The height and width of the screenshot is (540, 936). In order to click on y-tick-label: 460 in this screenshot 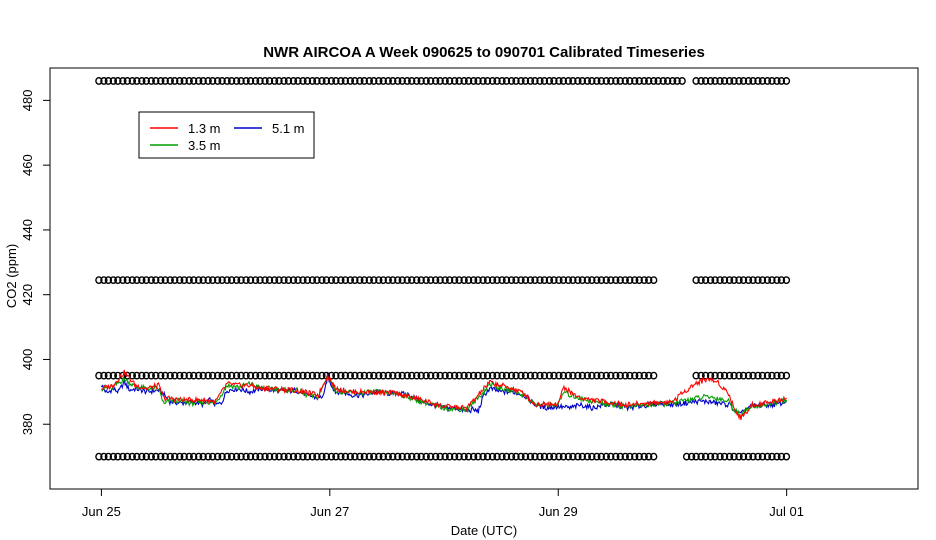, I will do `click(27, 165)`.